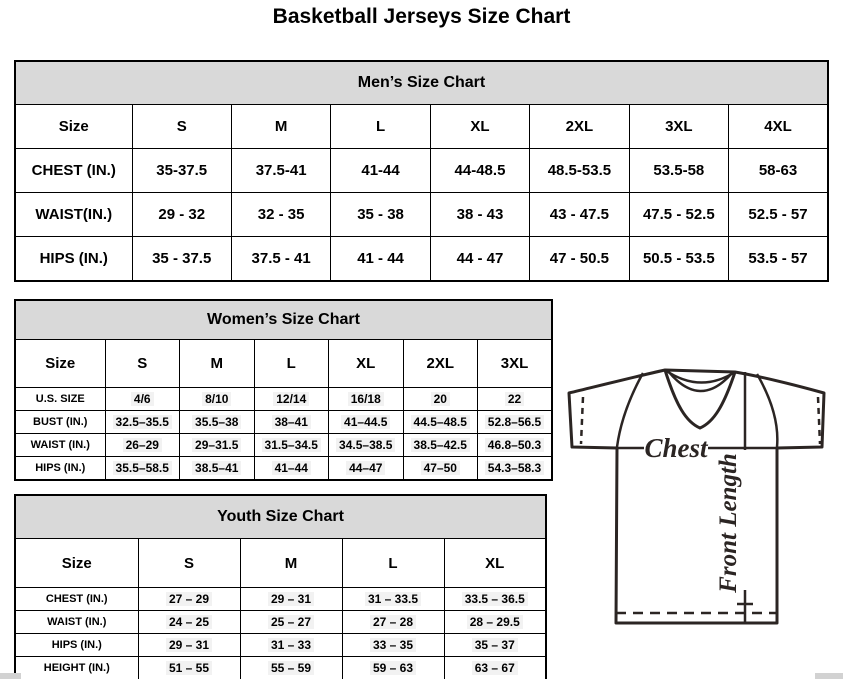 The height and width of the screenshot is (679, 843). What do you see at coordinates (73, 170) in the screenshot?
I see `mens-row-label: CHEST (IN.)` at bounding box center [73, 170].